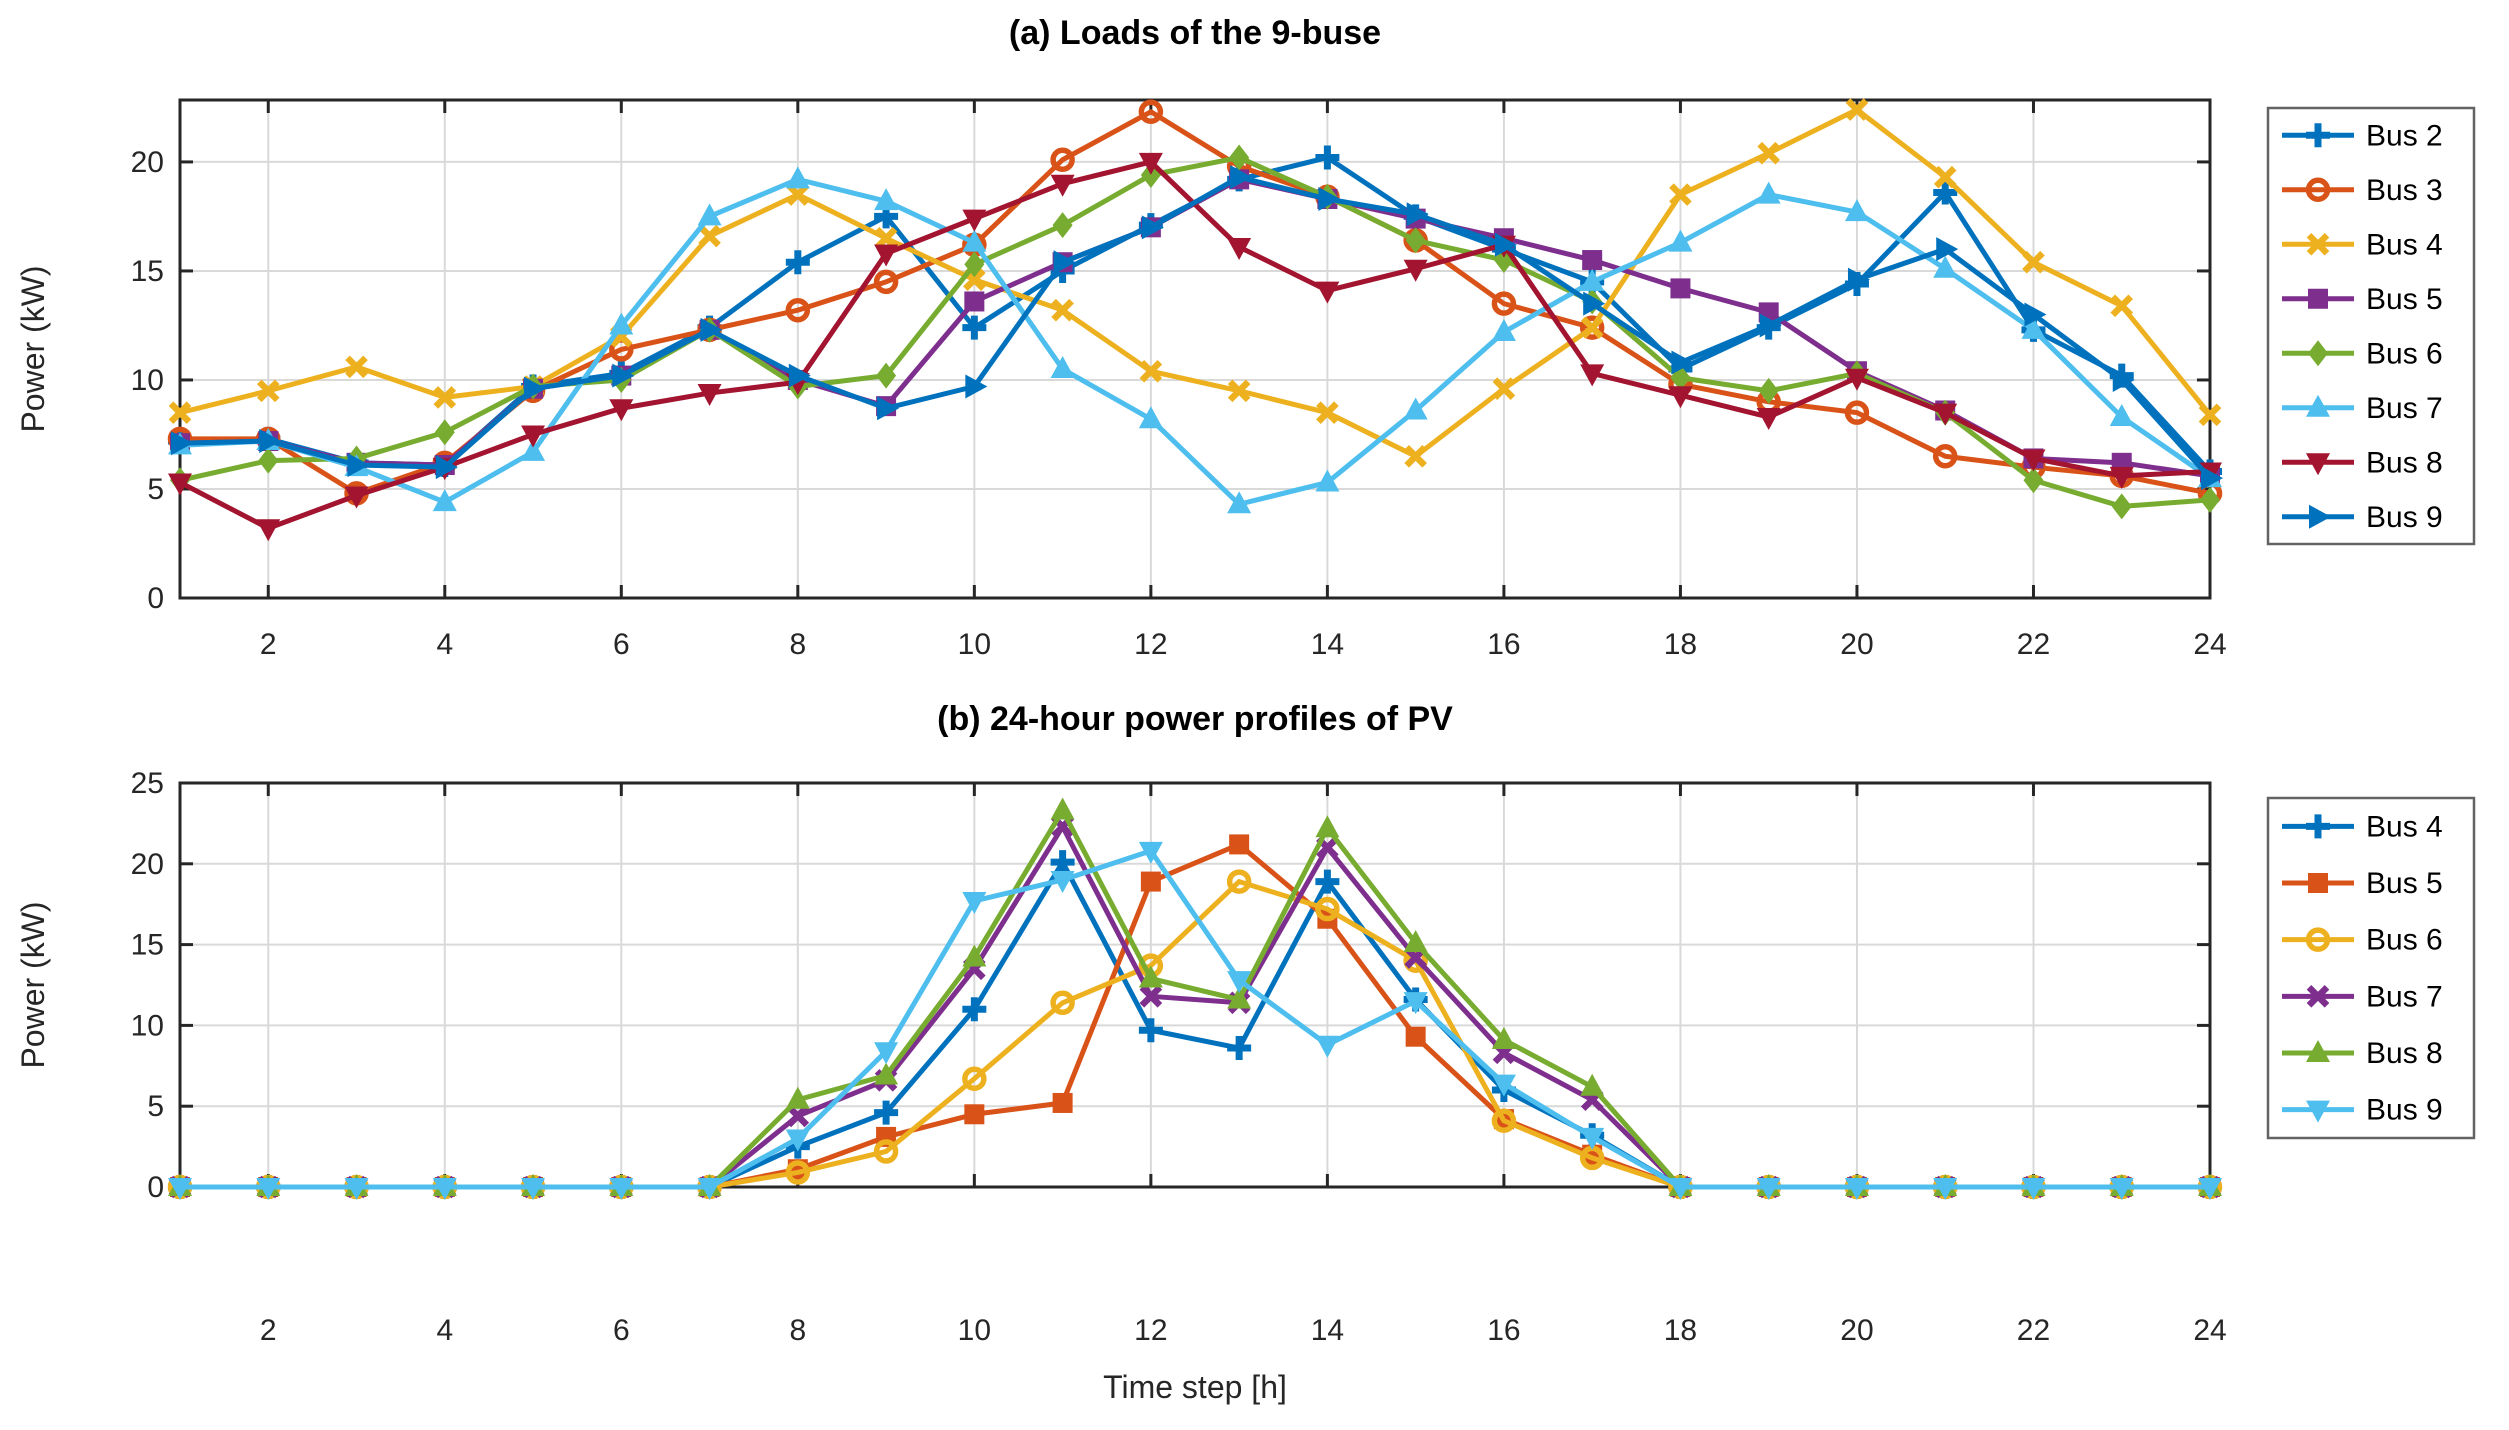 Image resolution: width=2509 pixels, height=1430 pixels. Describe the element at coordinates (1150, 644) in the screenshot. I see `x-tick-label: 12` at that location.